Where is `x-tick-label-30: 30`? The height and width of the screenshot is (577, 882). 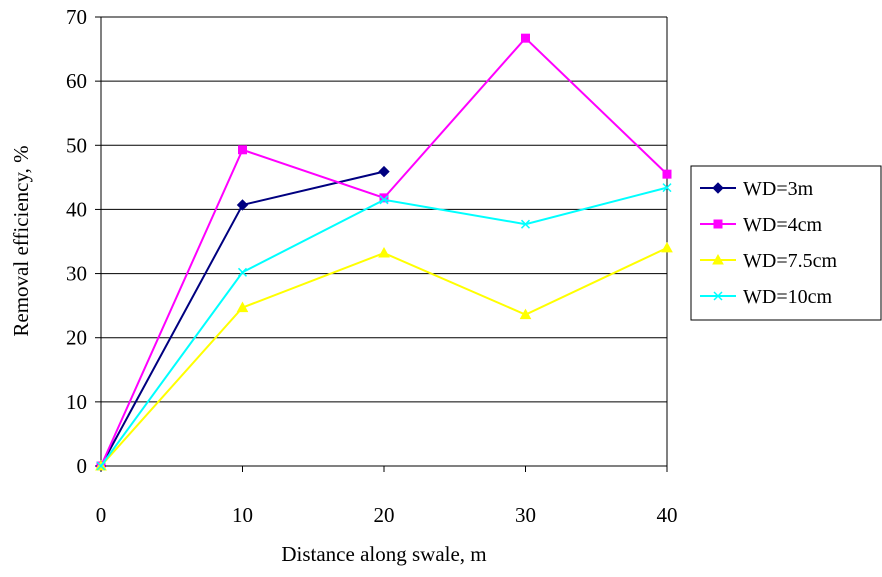 x-tick-label-30: 30 is located at coordinates (525, 515).